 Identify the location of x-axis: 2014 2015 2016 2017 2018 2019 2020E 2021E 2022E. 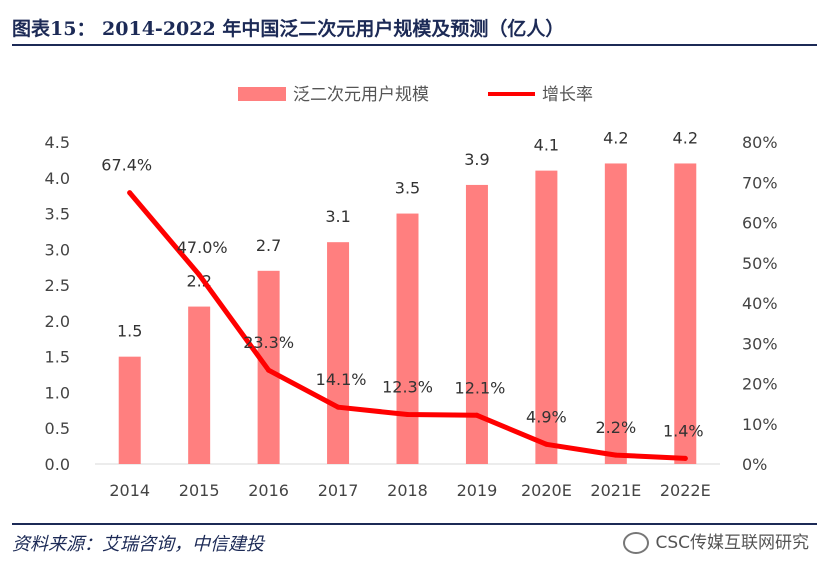
(409, 490).